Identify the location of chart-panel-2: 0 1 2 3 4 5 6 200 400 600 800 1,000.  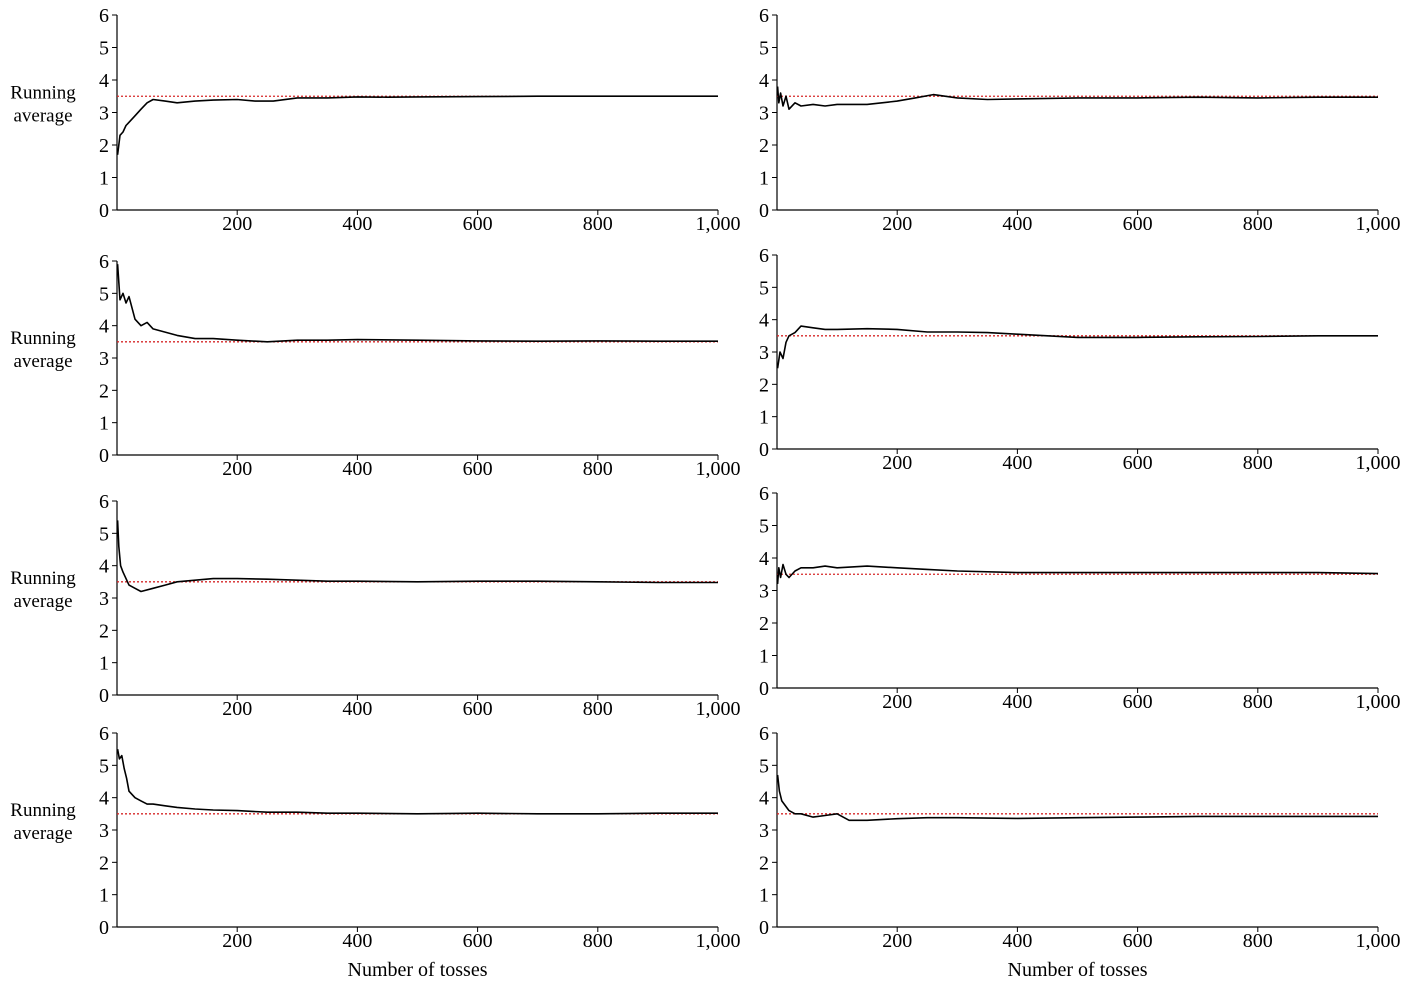
(1080, 120).